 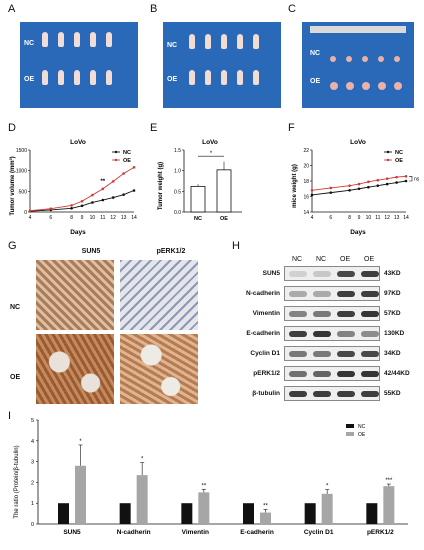 I want to click on wb-protein-label: pERK1/2, so click(x=266, y=373).